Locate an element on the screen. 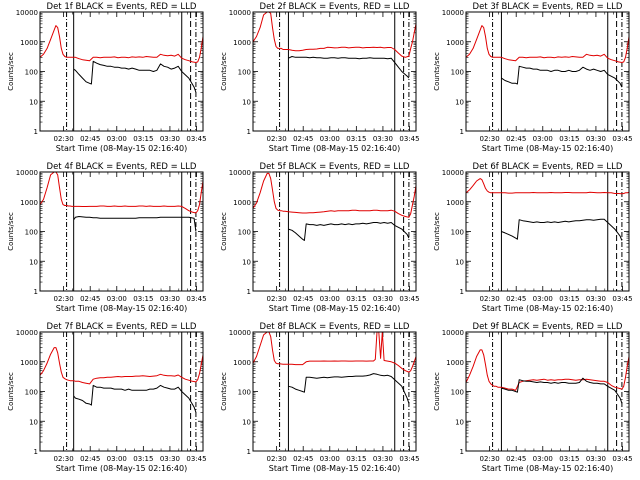 Image resolution: width=640 pixels, height=480 pixels. panel-title: Det 9f BLACK = Events, RED = LLD is located at coordinates (548, 327).